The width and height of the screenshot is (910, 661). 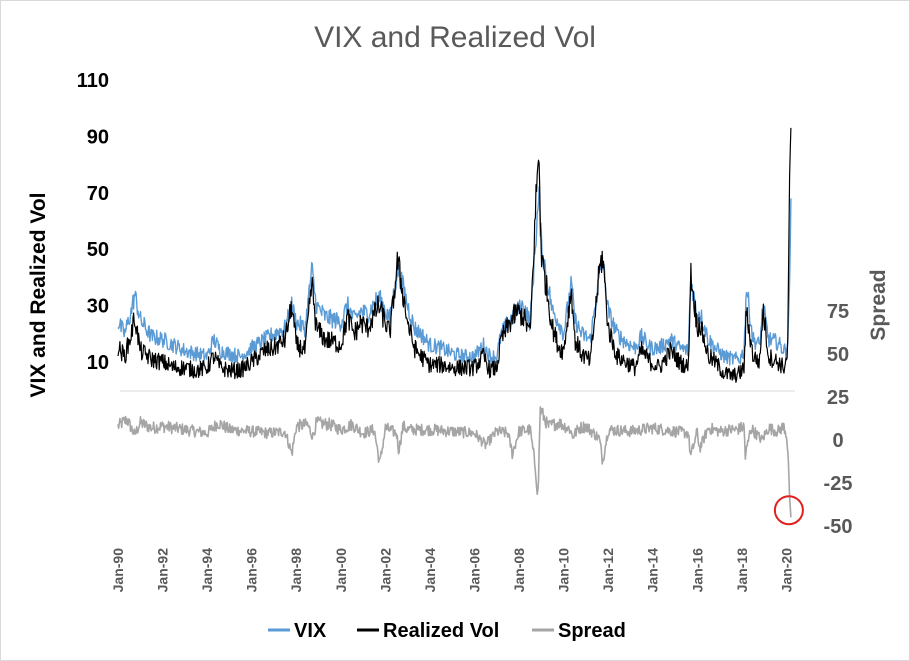 What do you see at coordinates (454, 462) in the screenshot?
I see `series-line-spread` at bounding box center [454, 462].